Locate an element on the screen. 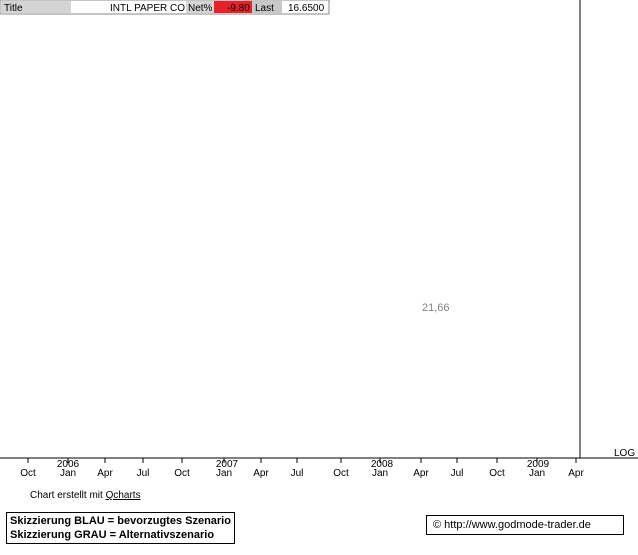  x-year-label: 2006 is located at coordinates (68, 464).